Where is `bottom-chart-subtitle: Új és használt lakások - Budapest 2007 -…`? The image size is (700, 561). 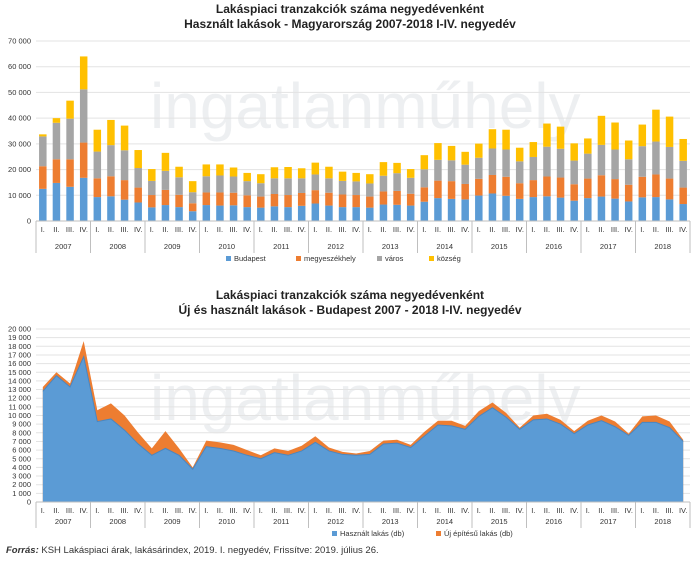
bottom-chart-subtitle: Új és használt lakások - Budapest 2007 -… is located at coordinates (349, 309).